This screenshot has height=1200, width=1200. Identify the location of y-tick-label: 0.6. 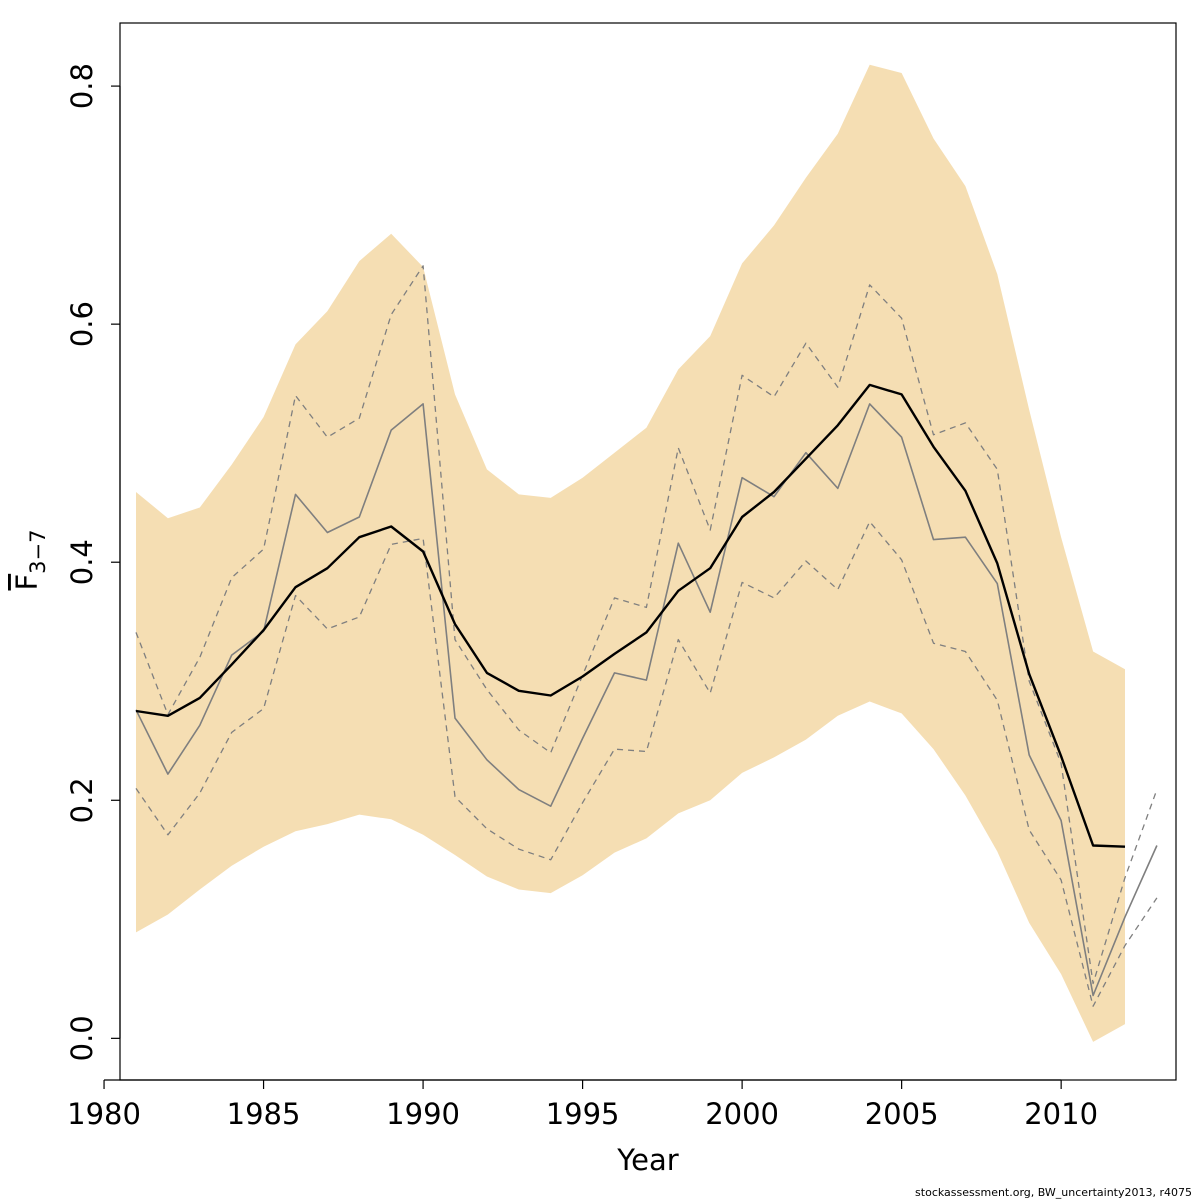
(82, 324).